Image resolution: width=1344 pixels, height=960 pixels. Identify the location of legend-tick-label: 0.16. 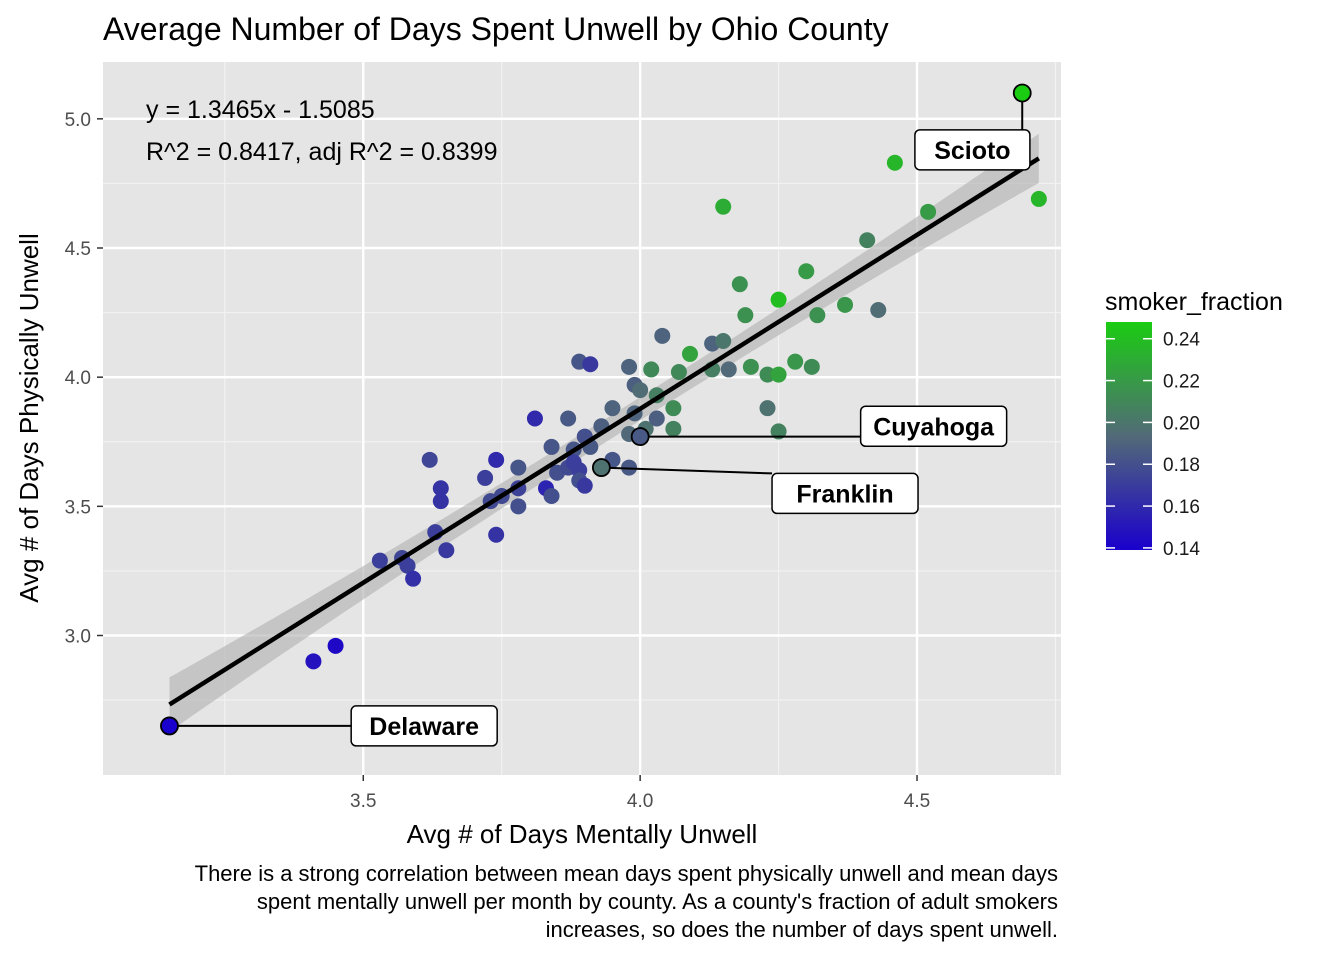
(1181, 507).